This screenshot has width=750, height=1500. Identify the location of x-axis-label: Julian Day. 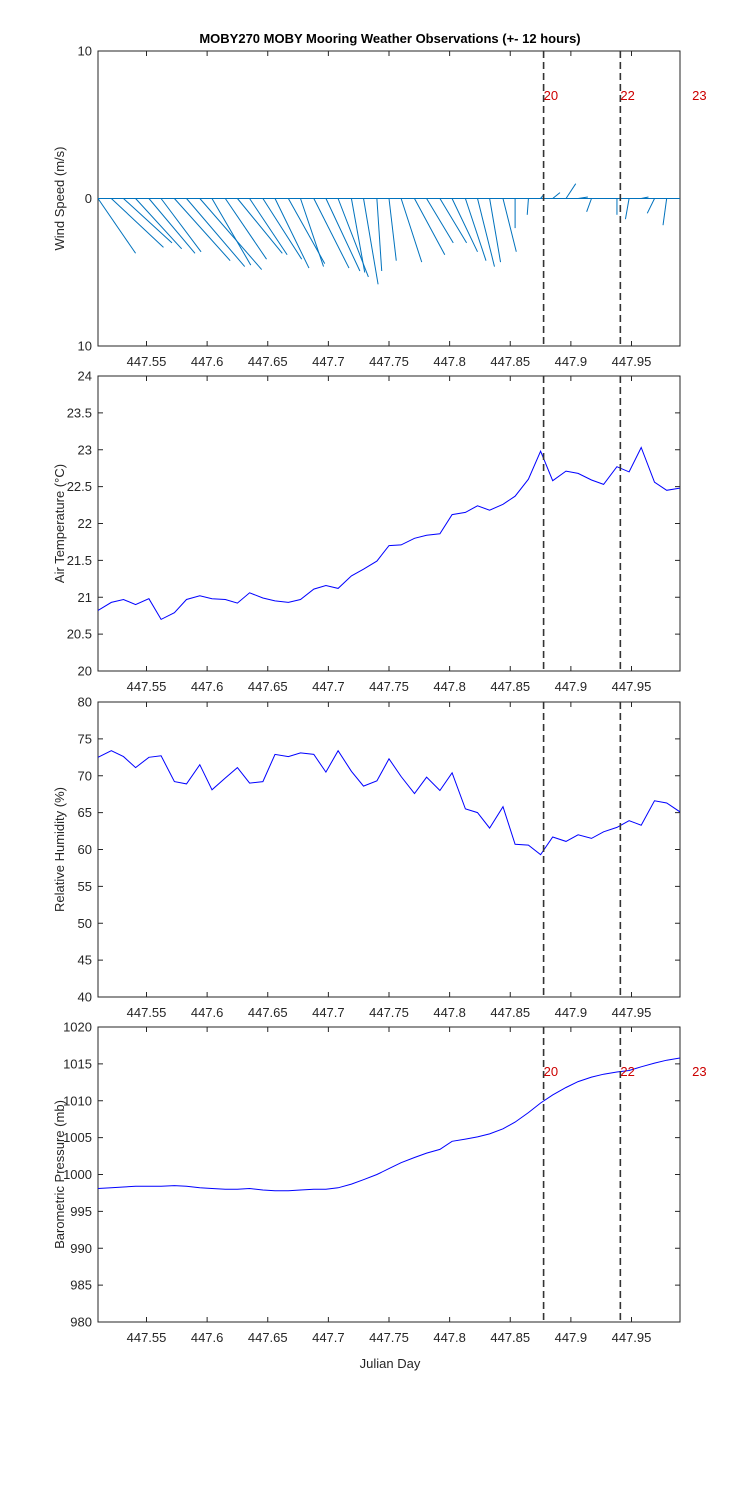
(390, 1363).